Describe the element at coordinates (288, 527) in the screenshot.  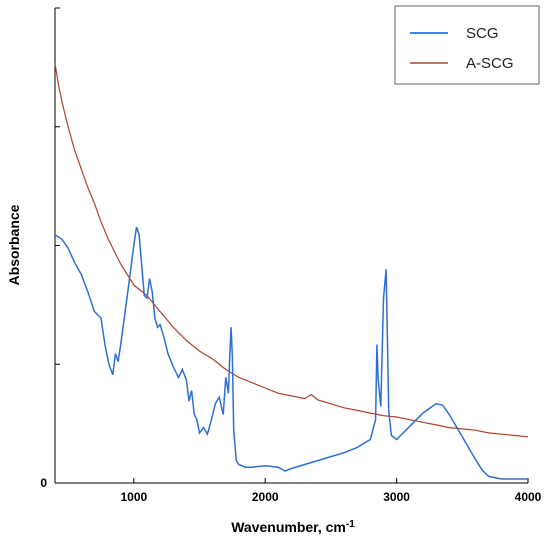
I see `x-axis-title-text: Wavenumber, cm` at that location.